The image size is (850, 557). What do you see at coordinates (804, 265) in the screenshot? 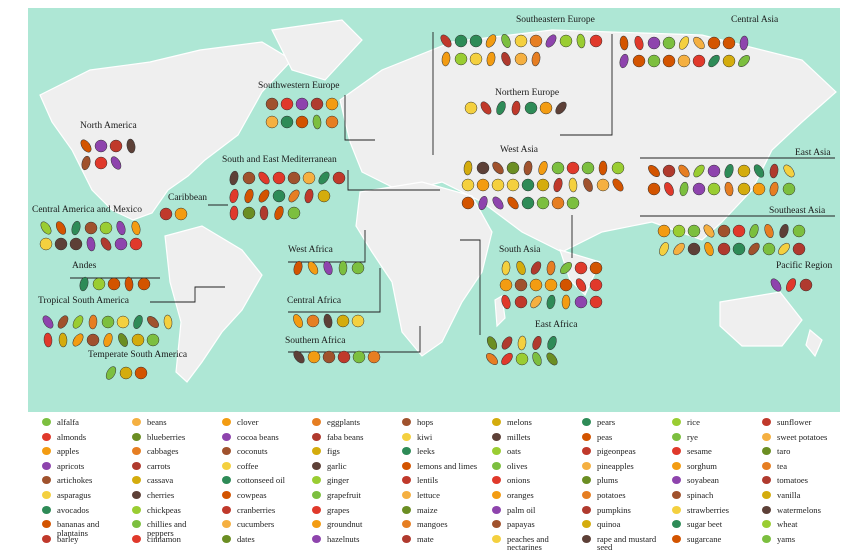
I see `region-label: Pacific Region` at bounding box center [804, 265].